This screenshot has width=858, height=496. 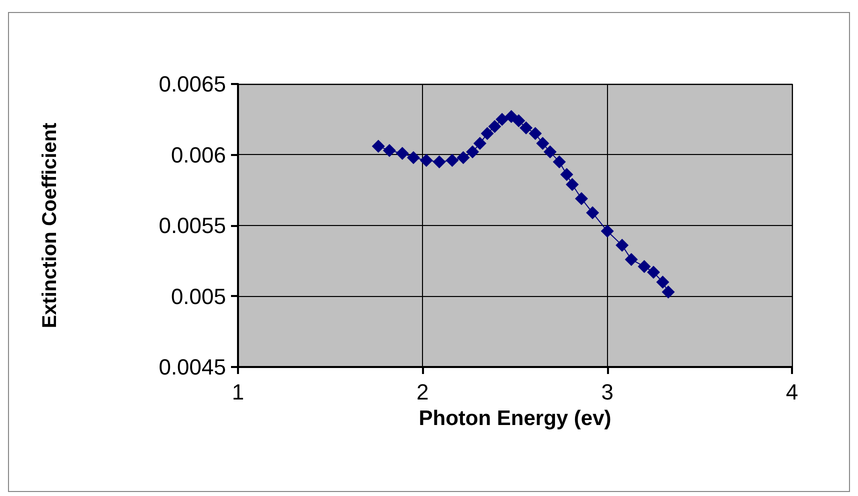 What do you see at coordinates (192, 225) in the screenshot?
I see `y-tick-label: 0.0055` at bounding box center [192, 225].